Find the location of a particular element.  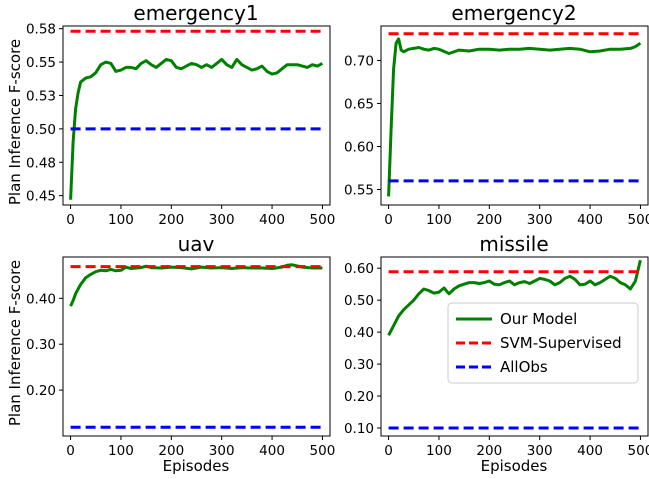

x-axis-label-missile: Episodes is located at coordinates (514, 466).